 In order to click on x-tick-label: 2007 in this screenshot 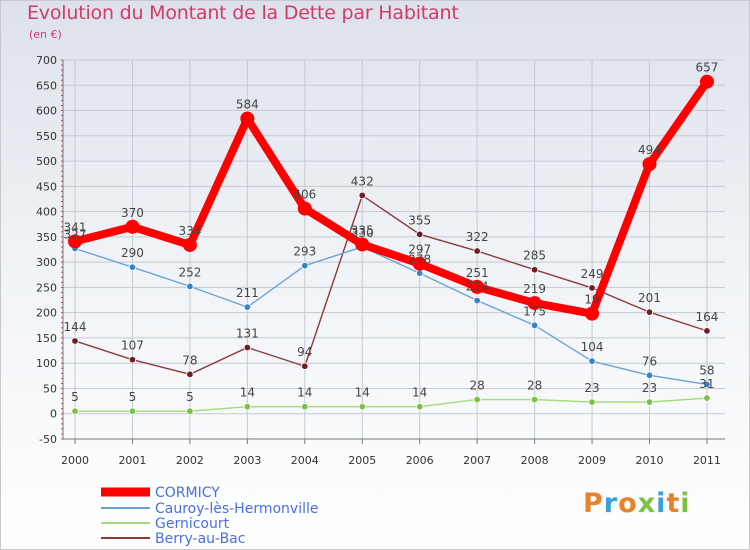, I will do `click(477, 460)`.